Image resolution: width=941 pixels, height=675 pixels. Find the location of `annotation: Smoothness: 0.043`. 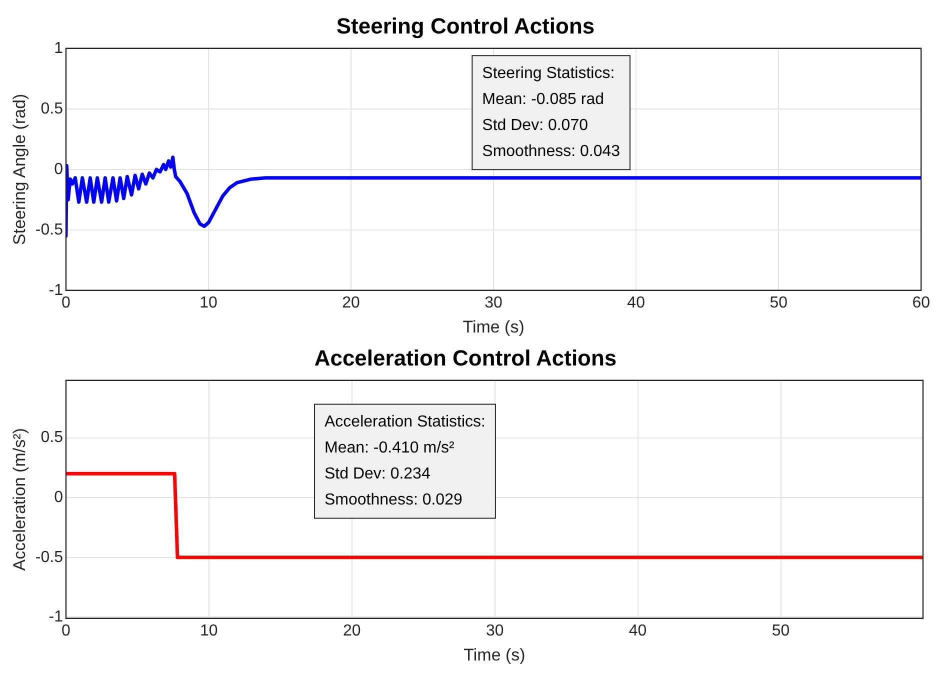

annotation: Smoothness: 0.043 is located at coordinates (551, 151).